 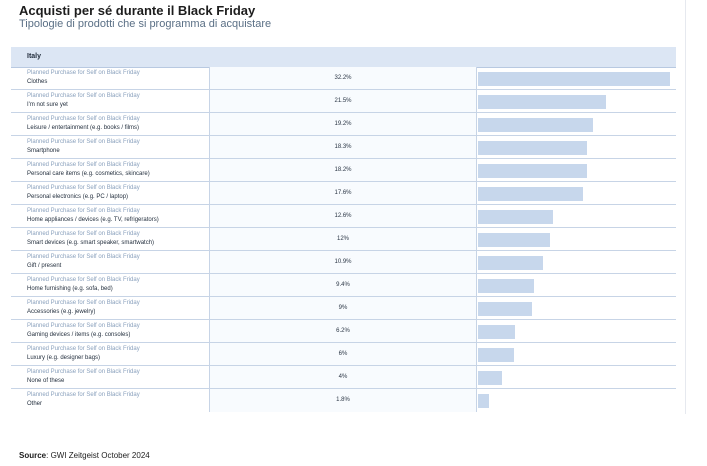 I want to click on data-label: 4%, so click(x=343, y=377).